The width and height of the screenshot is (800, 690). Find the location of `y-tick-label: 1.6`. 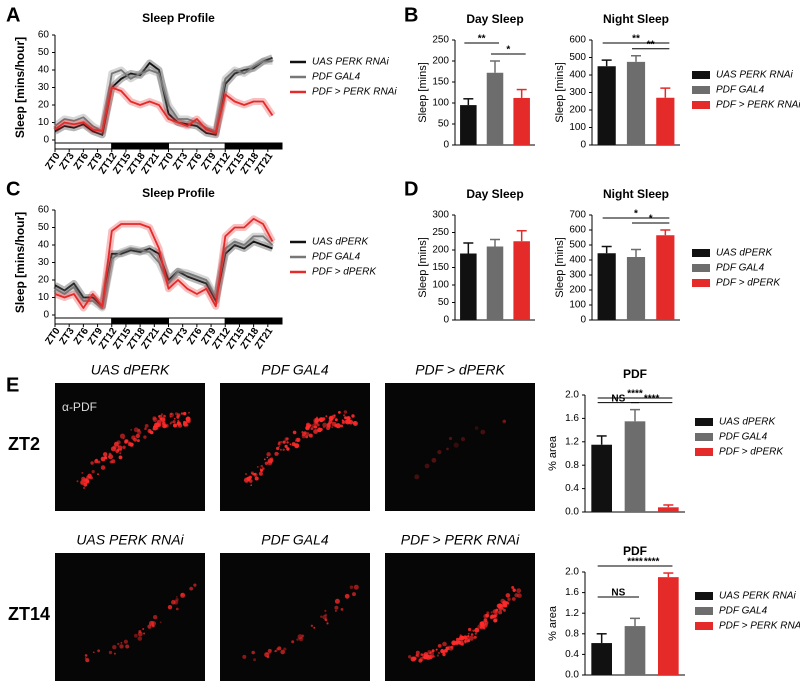

y-tick-label: 1.6 is located at coordinates (572, 418).